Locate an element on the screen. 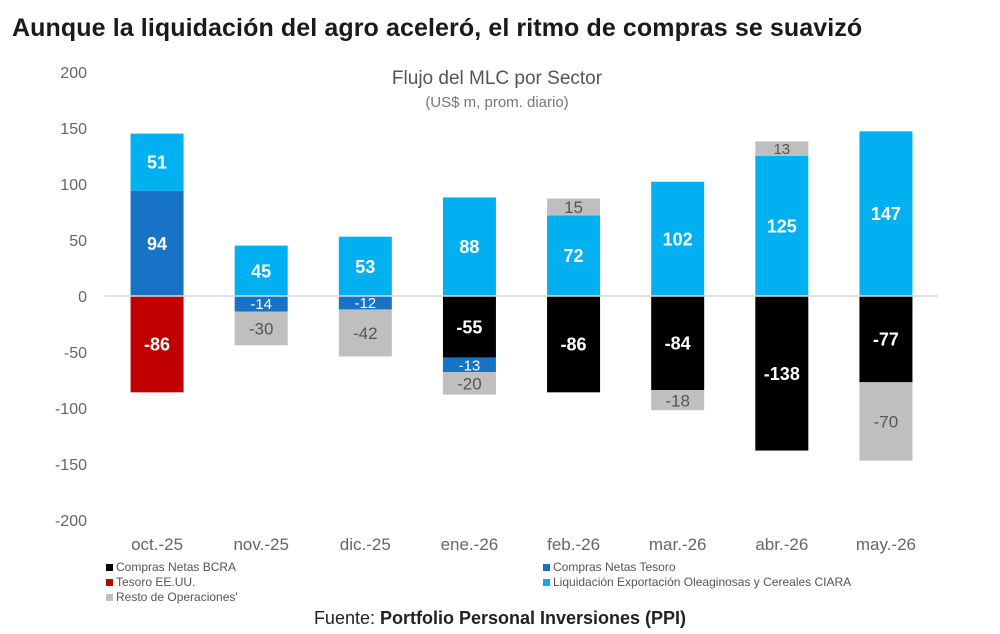  y-axis: -200 -150 -100 -50 0 50 100 150 200 is located at coordinates (71, 297).